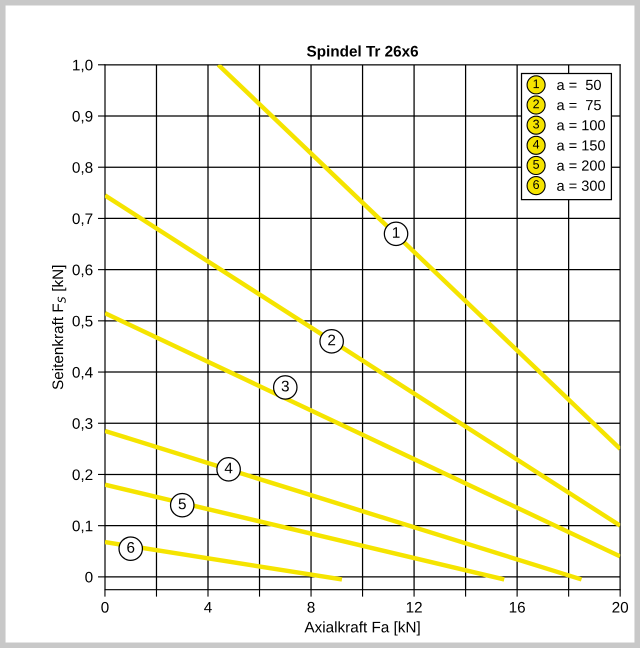 This screenshot has height=648, width=640. What do you see at coordinates (82, 475) in the screenshot?
I see `y-tick-label: 0,2` at bounding box center [82, 475].